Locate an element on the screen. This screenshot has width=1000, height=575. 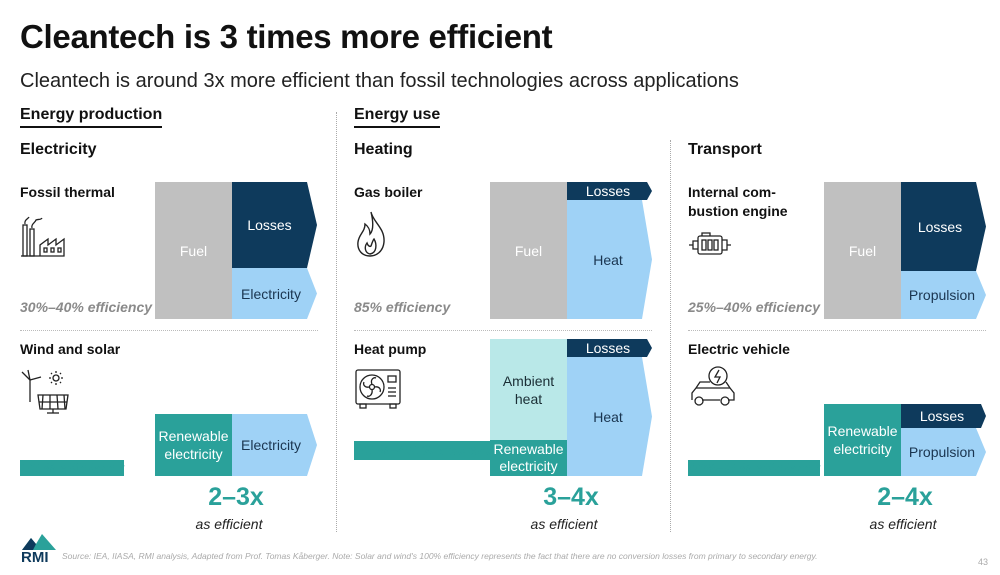
row-label-gas-boiler: Gas boiler is located at coordinates (388, 192).